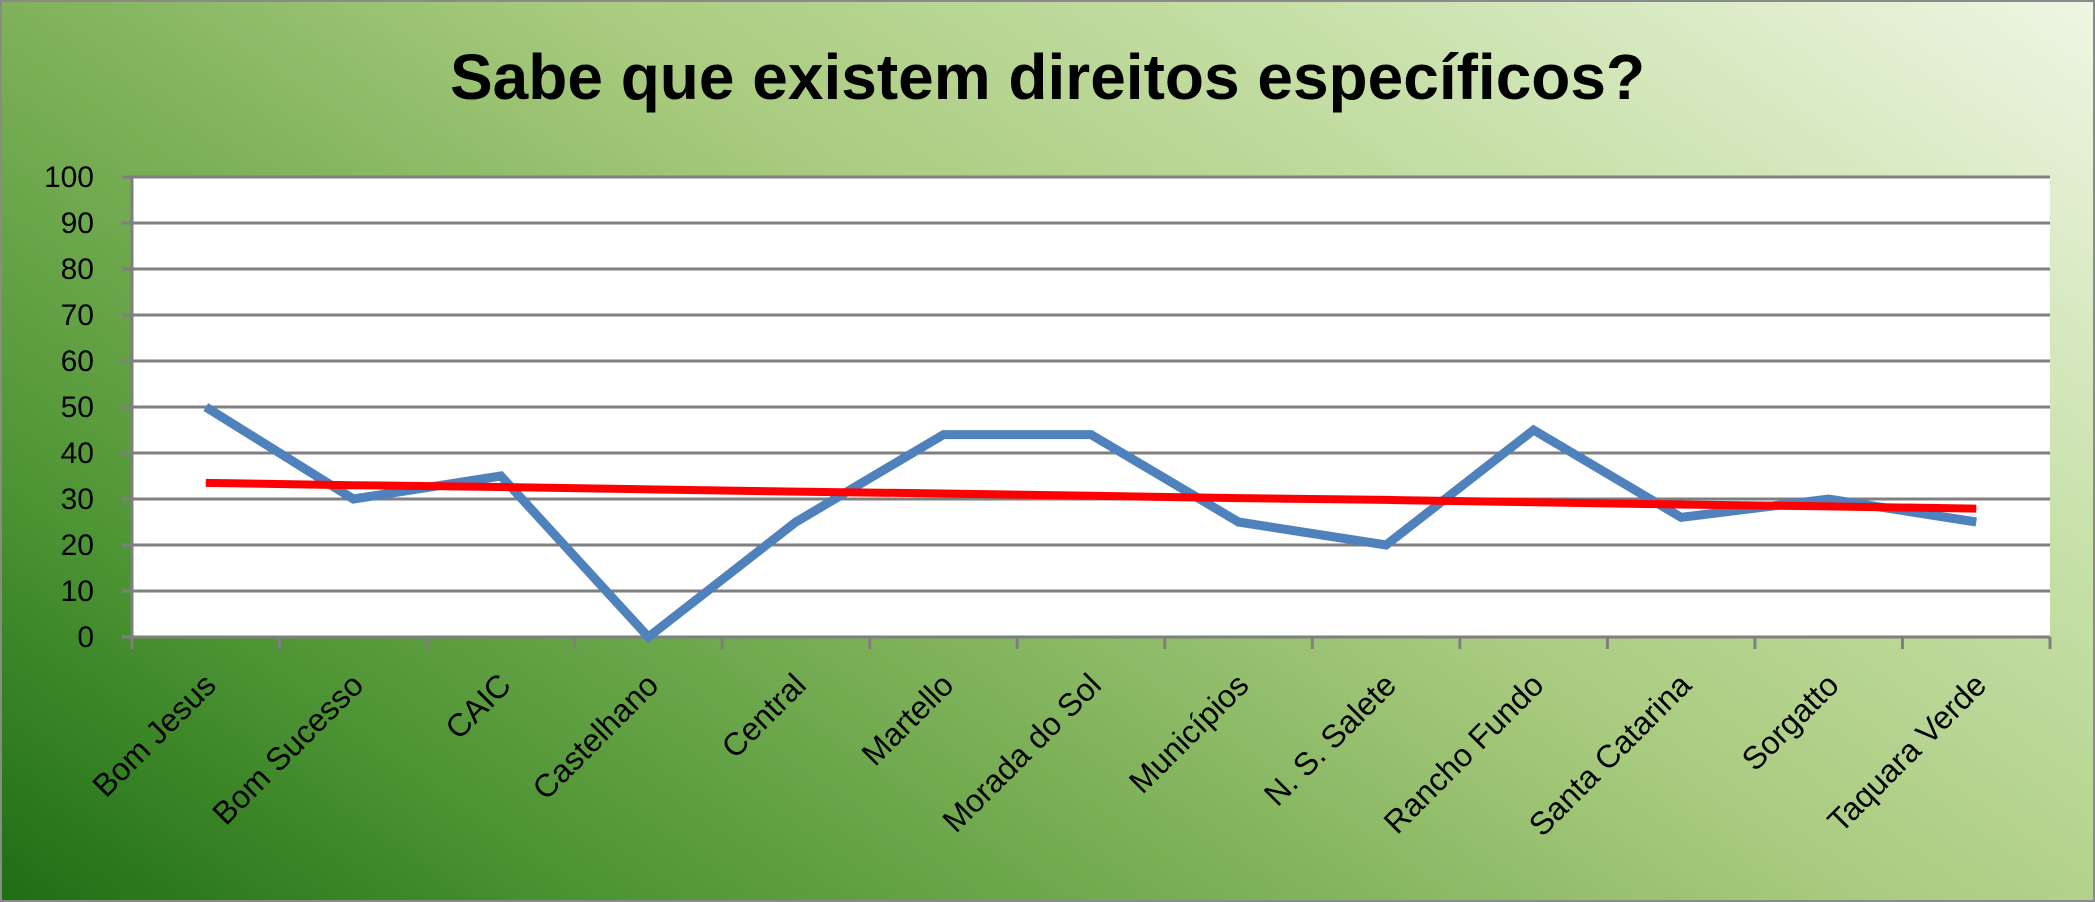 This screenshot has width=2095, height=902. What do you see at coordinates (595, 736) in the screenshot?
I see `x-tick-label: Castelhano` at bounding box center [595, 736].